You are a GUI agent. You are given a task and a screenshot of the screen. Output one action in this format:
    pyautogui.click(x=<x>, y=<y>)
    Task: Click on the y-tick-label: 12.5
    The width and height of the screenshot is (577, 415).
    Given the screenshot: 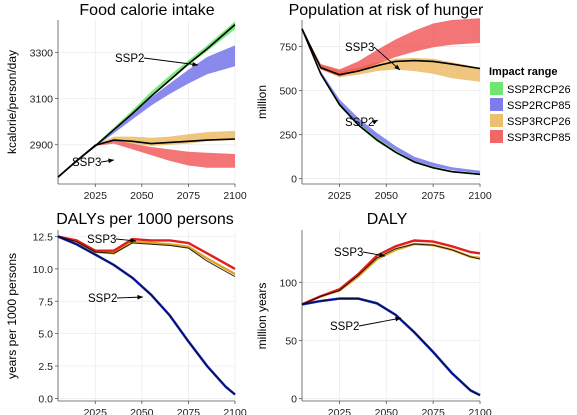 What is the action you would take?
    pyautogui.click(x=43, y=237)
    